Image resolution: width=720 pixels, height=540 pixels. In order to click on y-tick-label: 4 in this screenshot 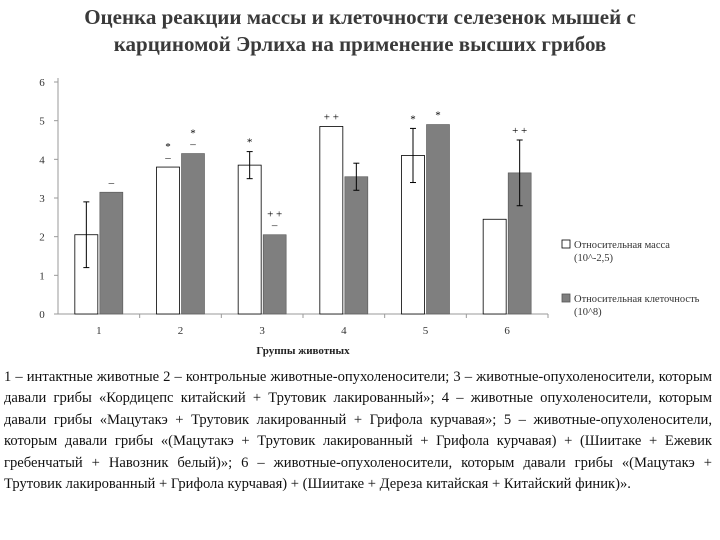, I will do `click(42, 160)`.